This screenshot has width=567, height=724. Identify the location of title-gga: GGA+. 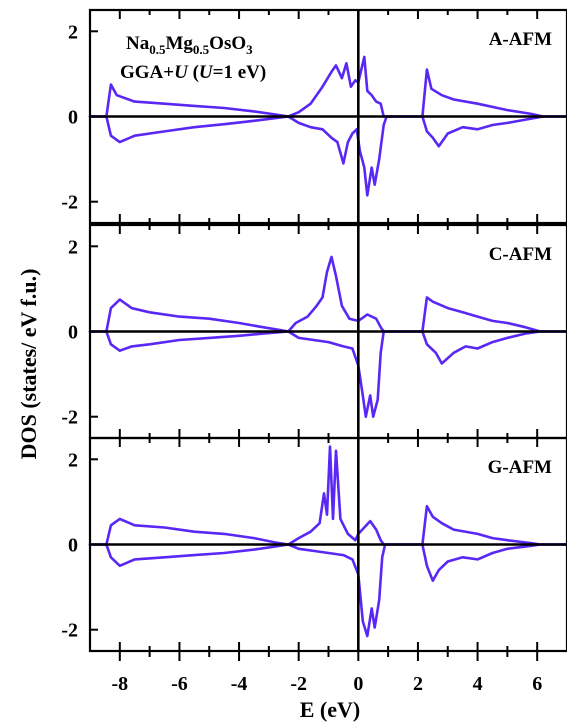
(147, 72).